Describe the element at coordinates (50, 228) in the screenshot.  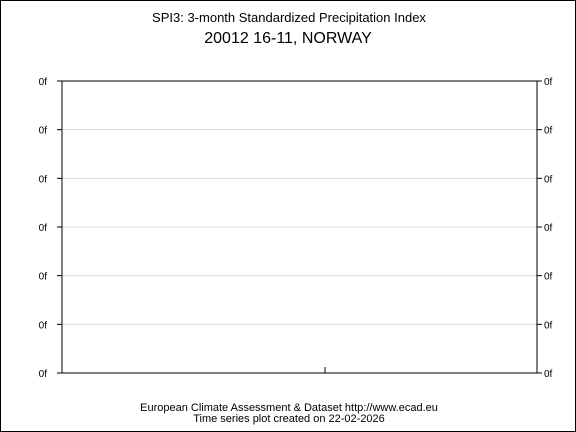
I see `y-axis-left-ticks: 0f 0f 0f 0f 0f 0f 0f` at that location.